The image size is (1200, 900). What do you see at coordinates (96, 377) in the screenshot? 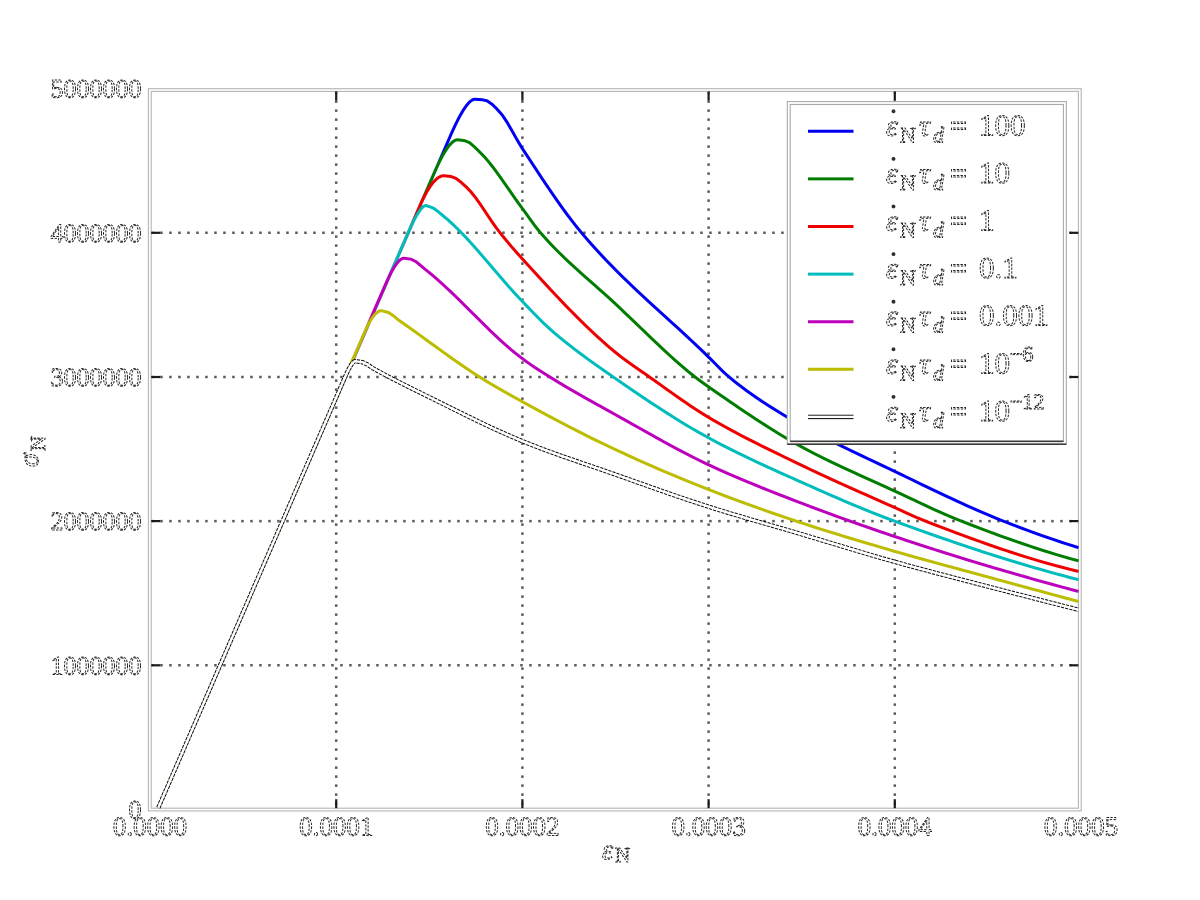
I see `svg-text: 3000000` at bounding box center [96, 377].